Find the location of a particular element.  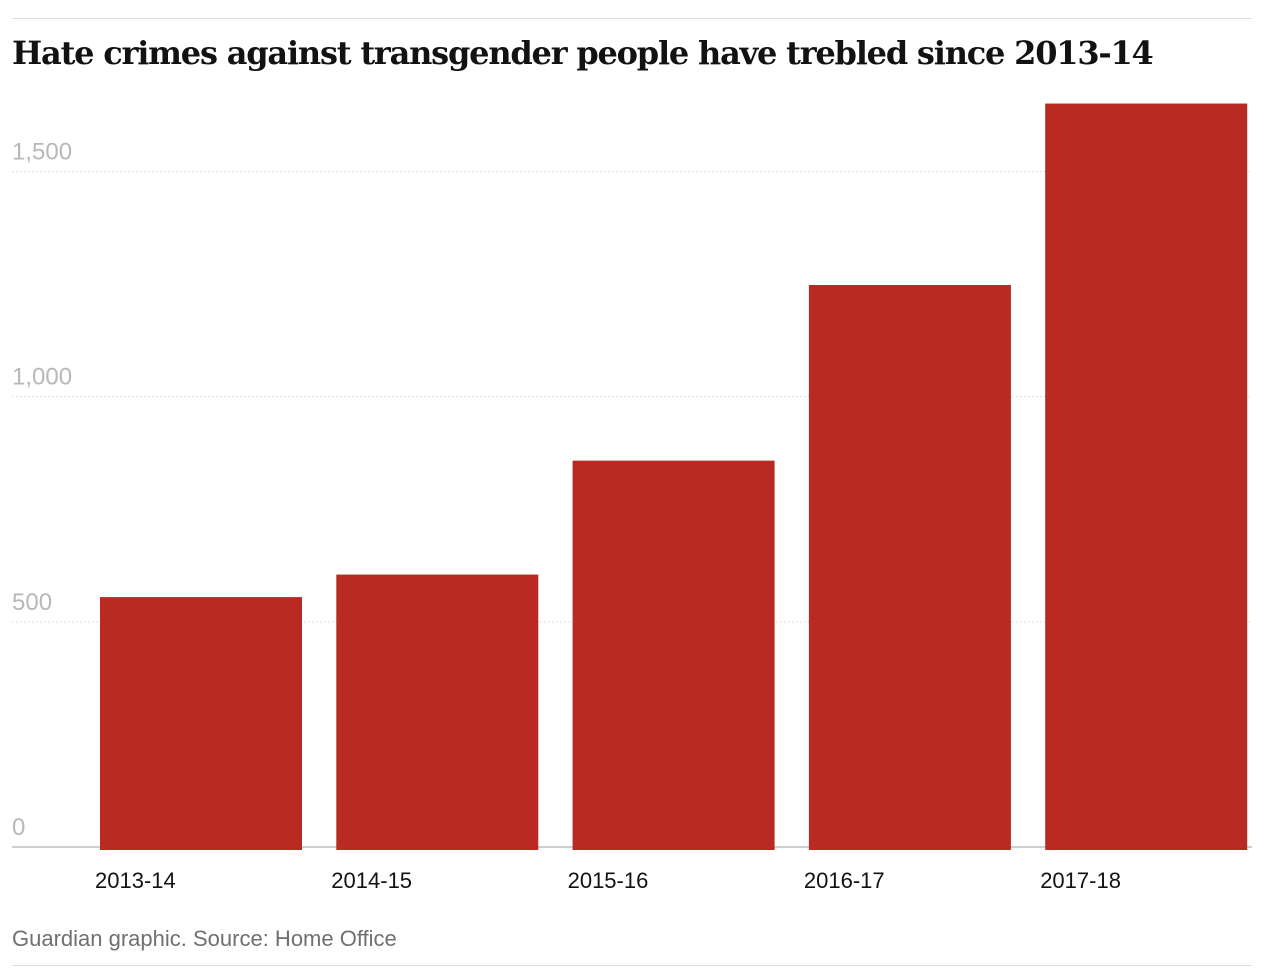

y-tick-label: 1,500 is located at coordinates (42, 152).